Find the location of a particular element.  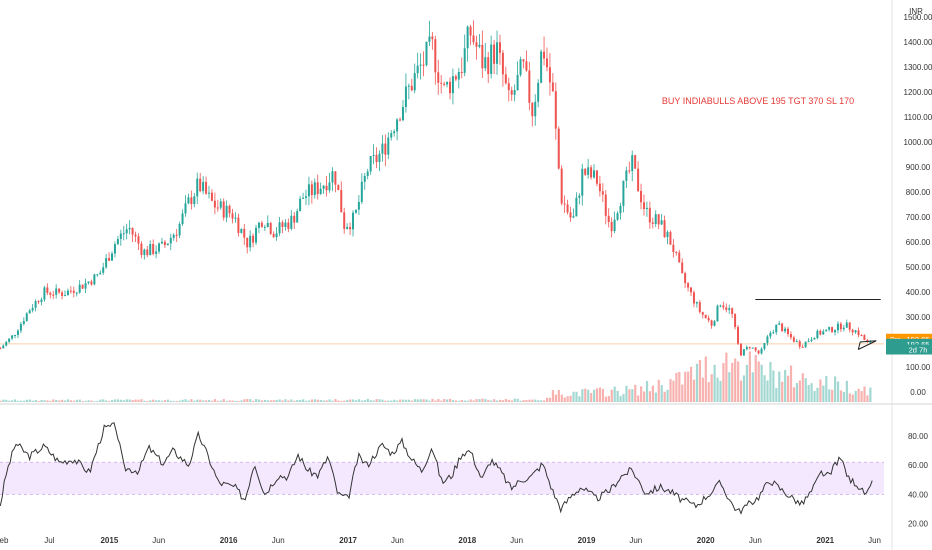

rsi-tick-label: 20.00 is located at coordinates (918, 524).